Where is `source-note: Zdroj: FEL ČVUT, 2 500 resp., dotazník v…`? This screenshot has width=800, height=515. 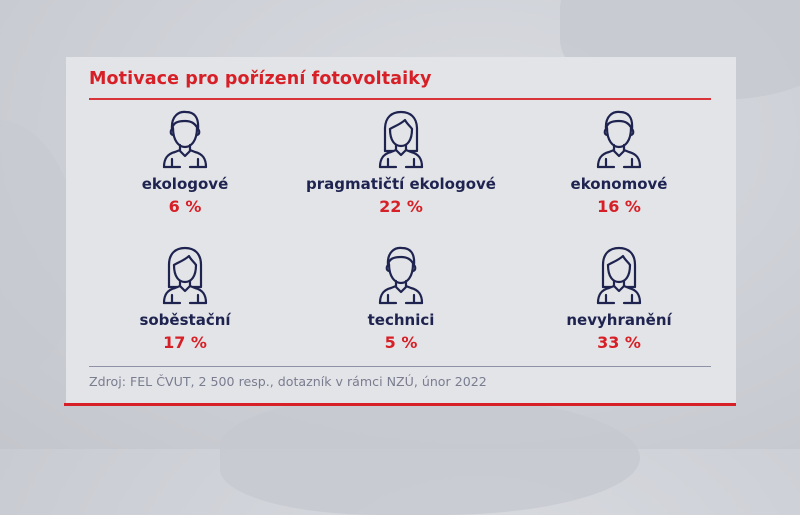
source-note: Zdroj: FEL ČVUT, 2 500 resp., dotazník v… is located at coordinates (288, 381).